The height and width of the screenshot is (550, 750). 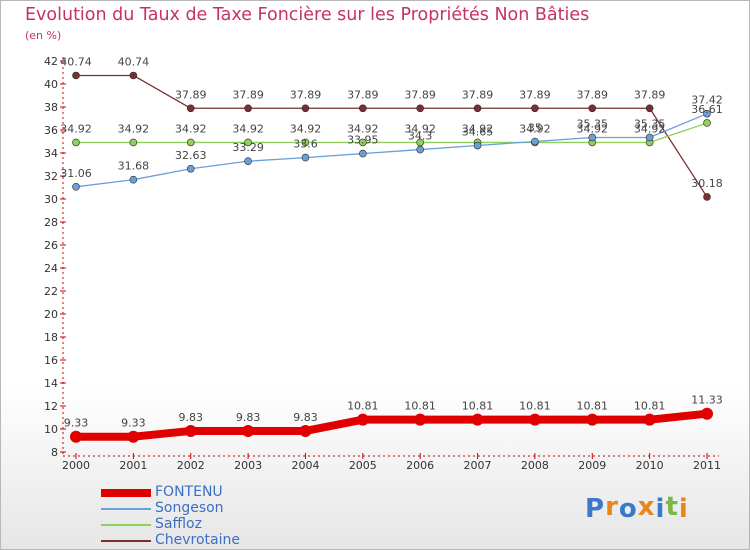 What do you see at coordinates (707, 183) in the screenshot?
I see `data-label-chevrotaine: 30.18` at bounding box center [707, 183].